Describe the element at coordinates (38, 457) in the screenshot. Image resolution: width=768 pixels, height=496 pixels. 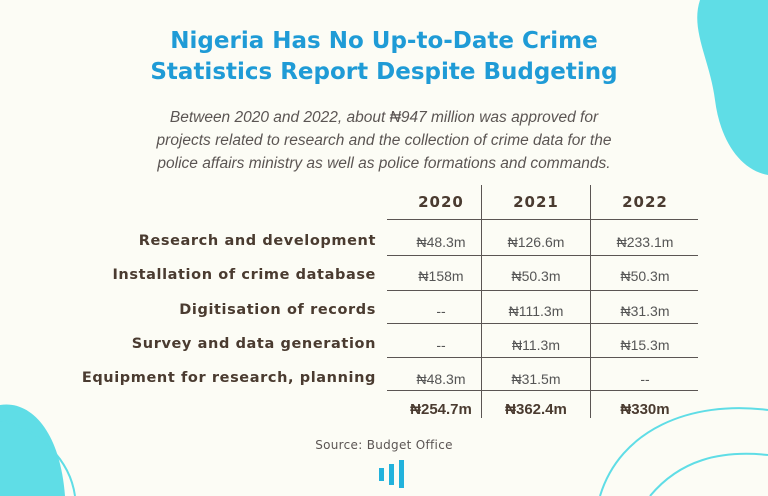
I see `bottom-left-outline` at that location.